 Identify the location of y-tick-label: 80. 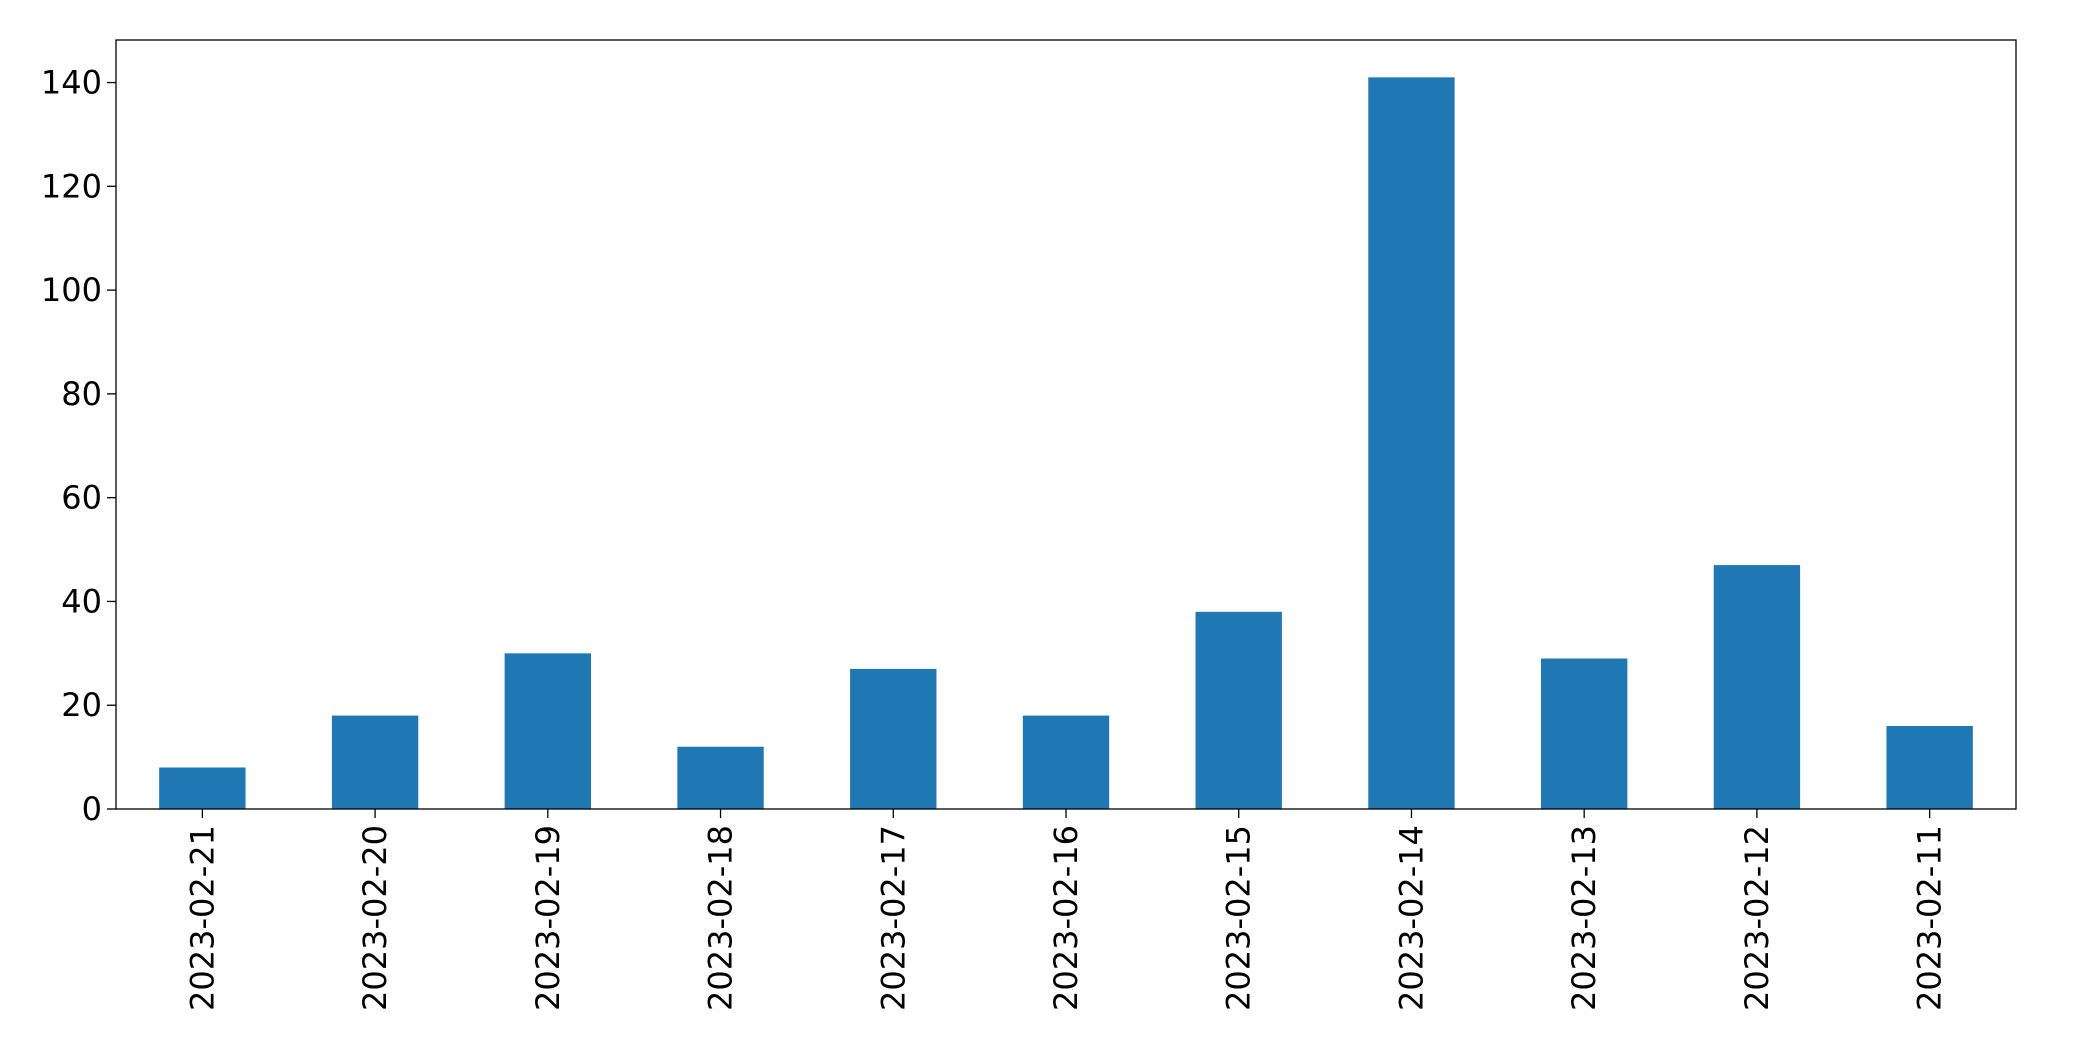
(81, 394).